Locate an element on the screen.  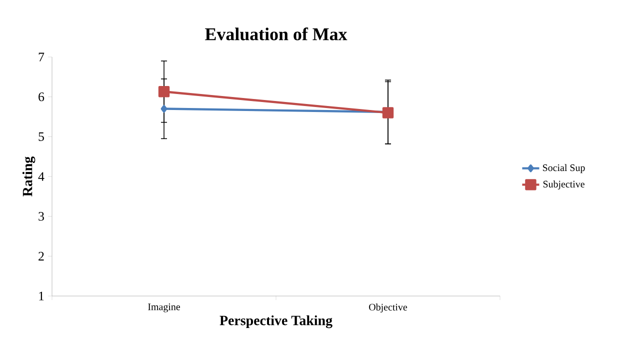
legend-label: Subjective is located at coordinates (563, 185).